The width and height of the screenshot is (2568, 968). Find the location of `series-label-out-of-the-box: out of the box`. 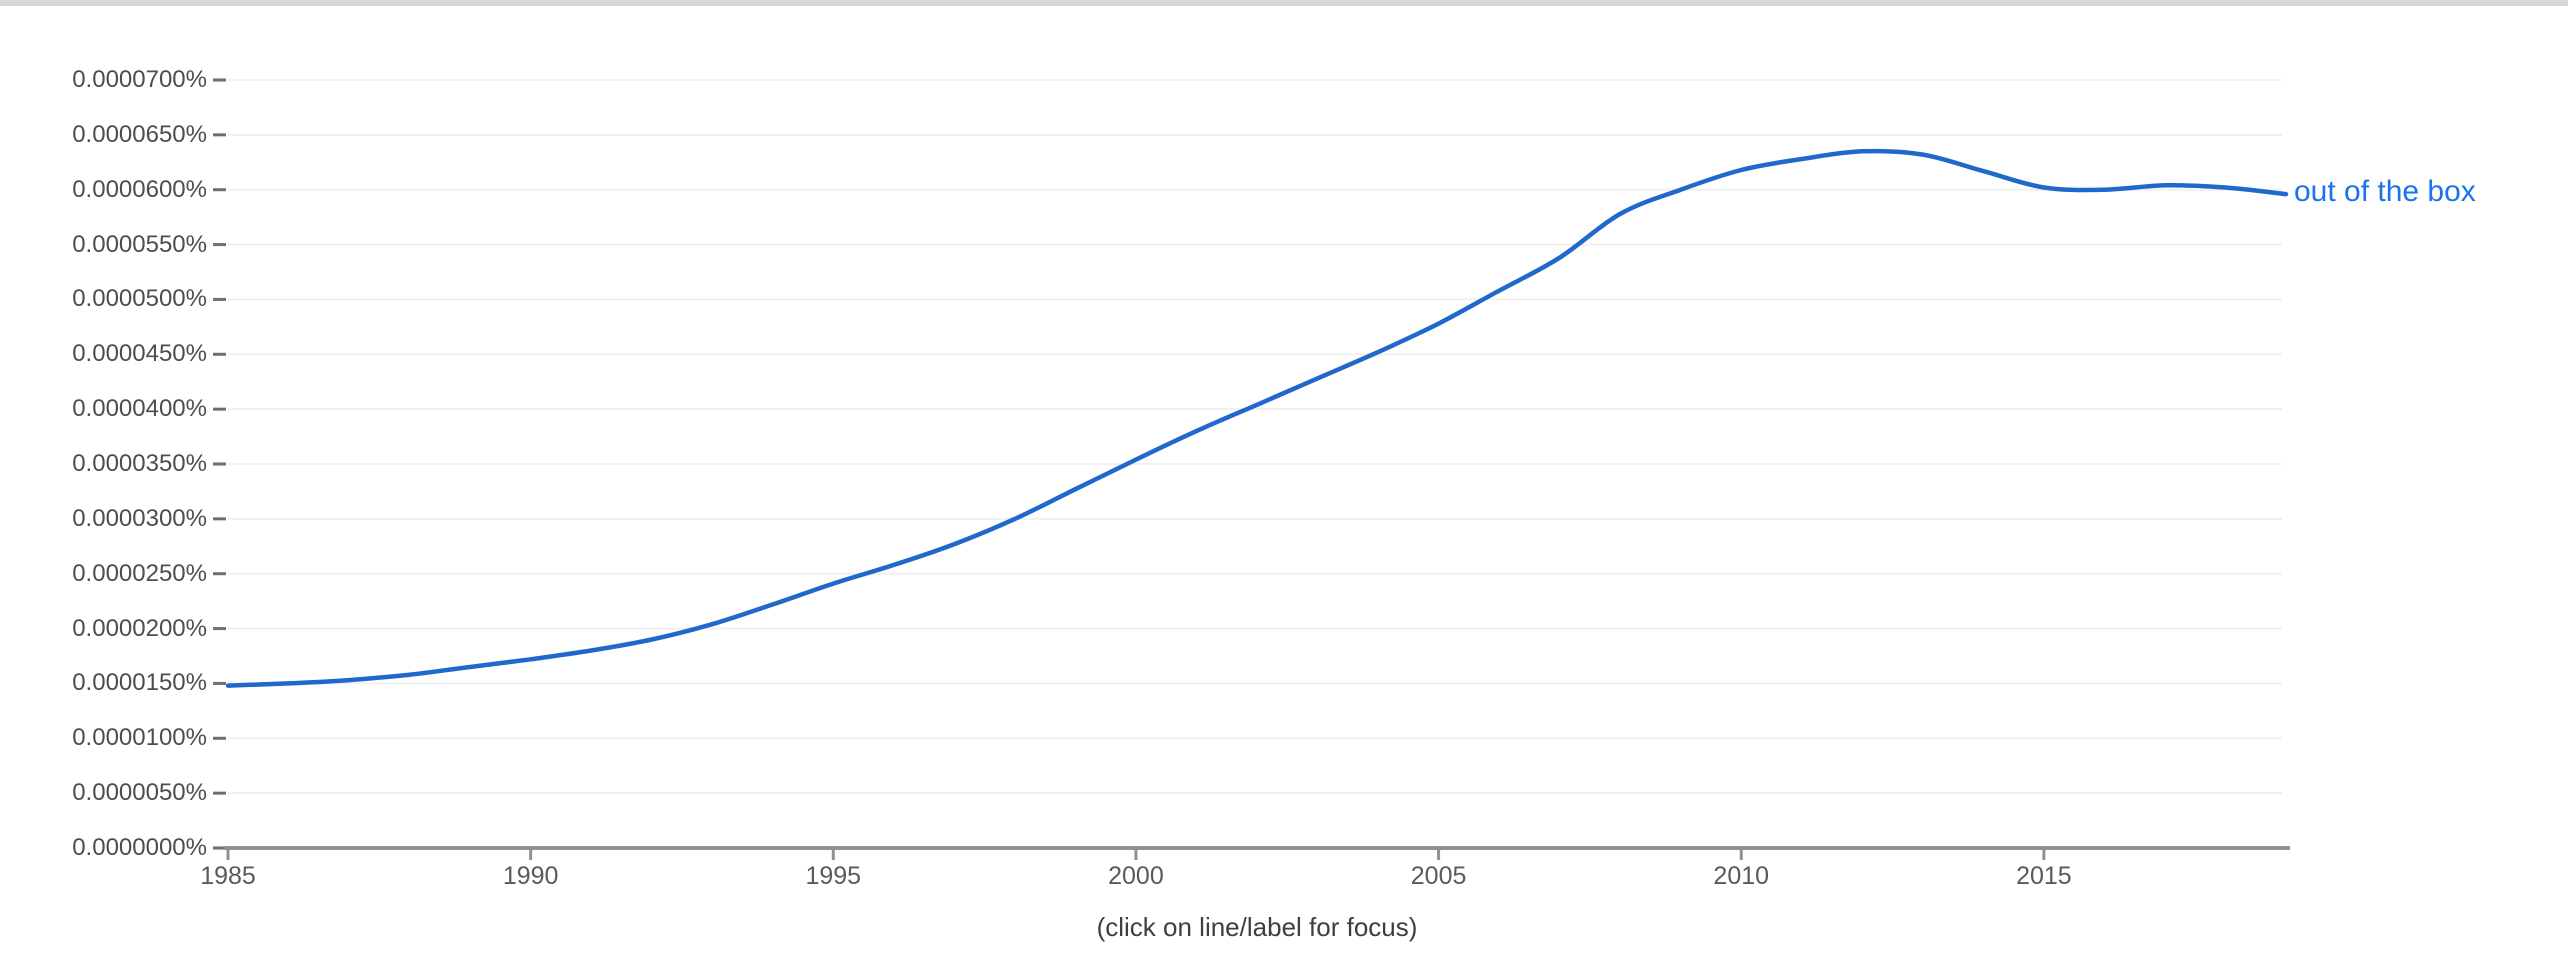

series-label-out-of-the-box: out of the box is located at coordinates (2385, 191).